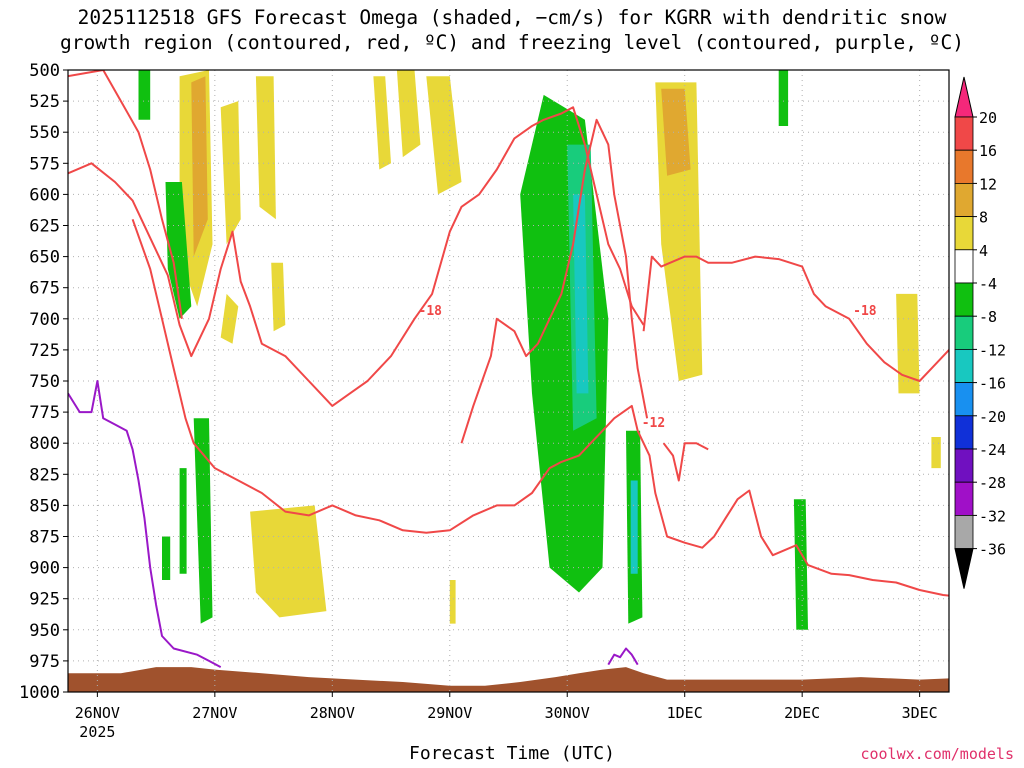  I want to click on x-tick-label: 30NOV, so click(567, 713).